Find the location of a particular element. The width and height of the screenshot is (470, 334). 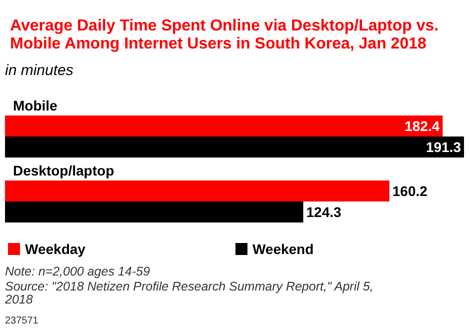

legend-label: Weekday is located at coordinates (55, 249).